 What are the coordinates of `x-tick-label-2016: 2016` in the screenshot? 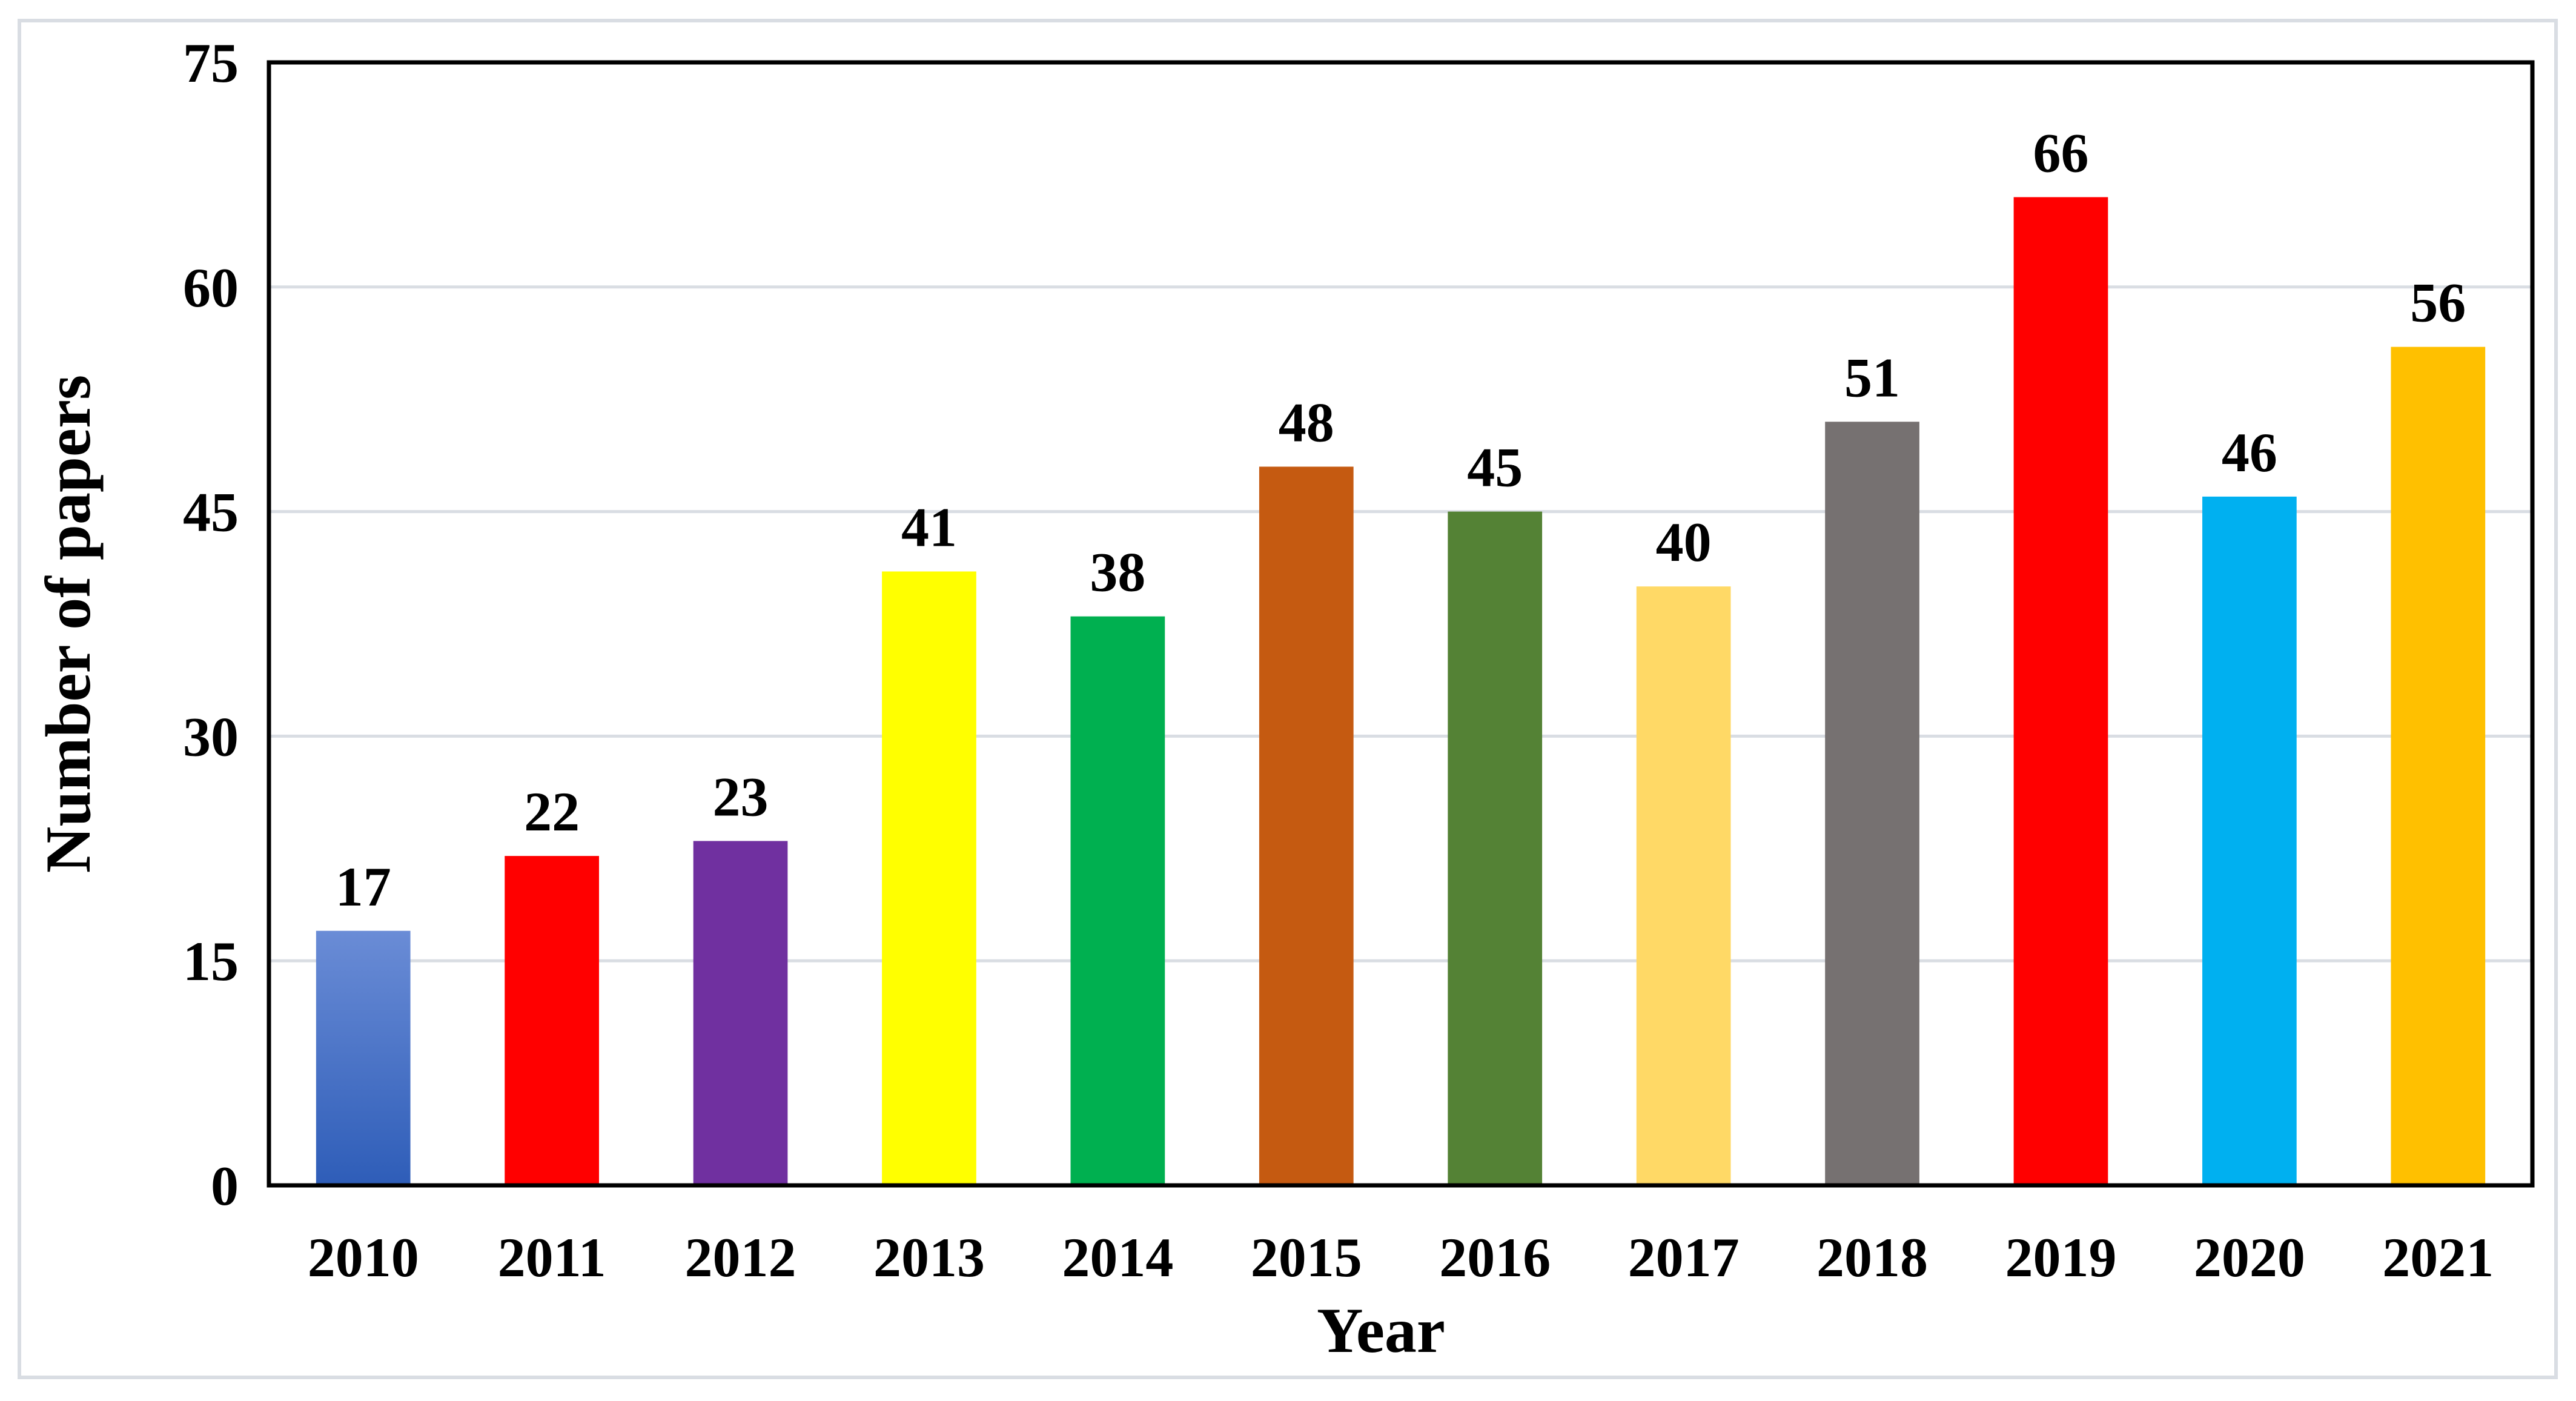 It's located at (1495, 1257).